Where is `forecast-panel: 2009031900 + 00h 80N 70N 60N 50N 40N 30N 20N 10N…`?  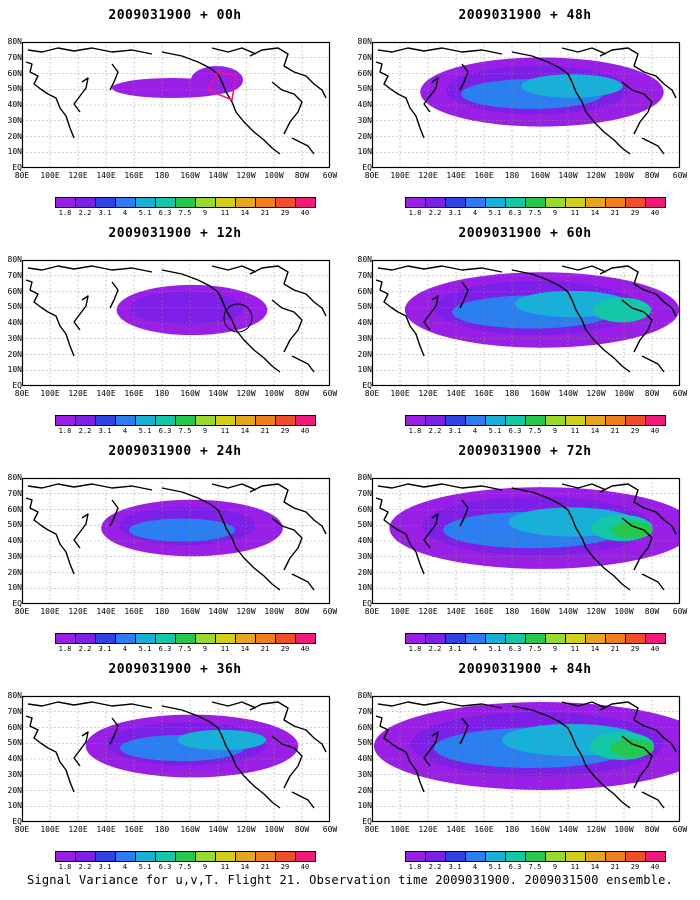
forecast-panel: 2009031900 + 00h 80N 70N 60N 50N 40N 30N 20N 10N… is located at coordinates (175, 109).